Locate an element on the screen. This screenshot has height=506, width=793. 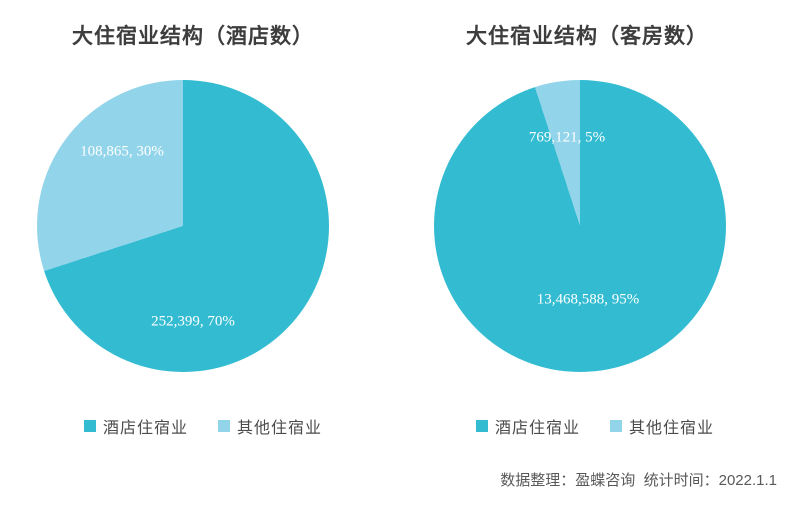
data-label-hotel-count-other: 108,865, 30% is located at coordinates (122, 151).